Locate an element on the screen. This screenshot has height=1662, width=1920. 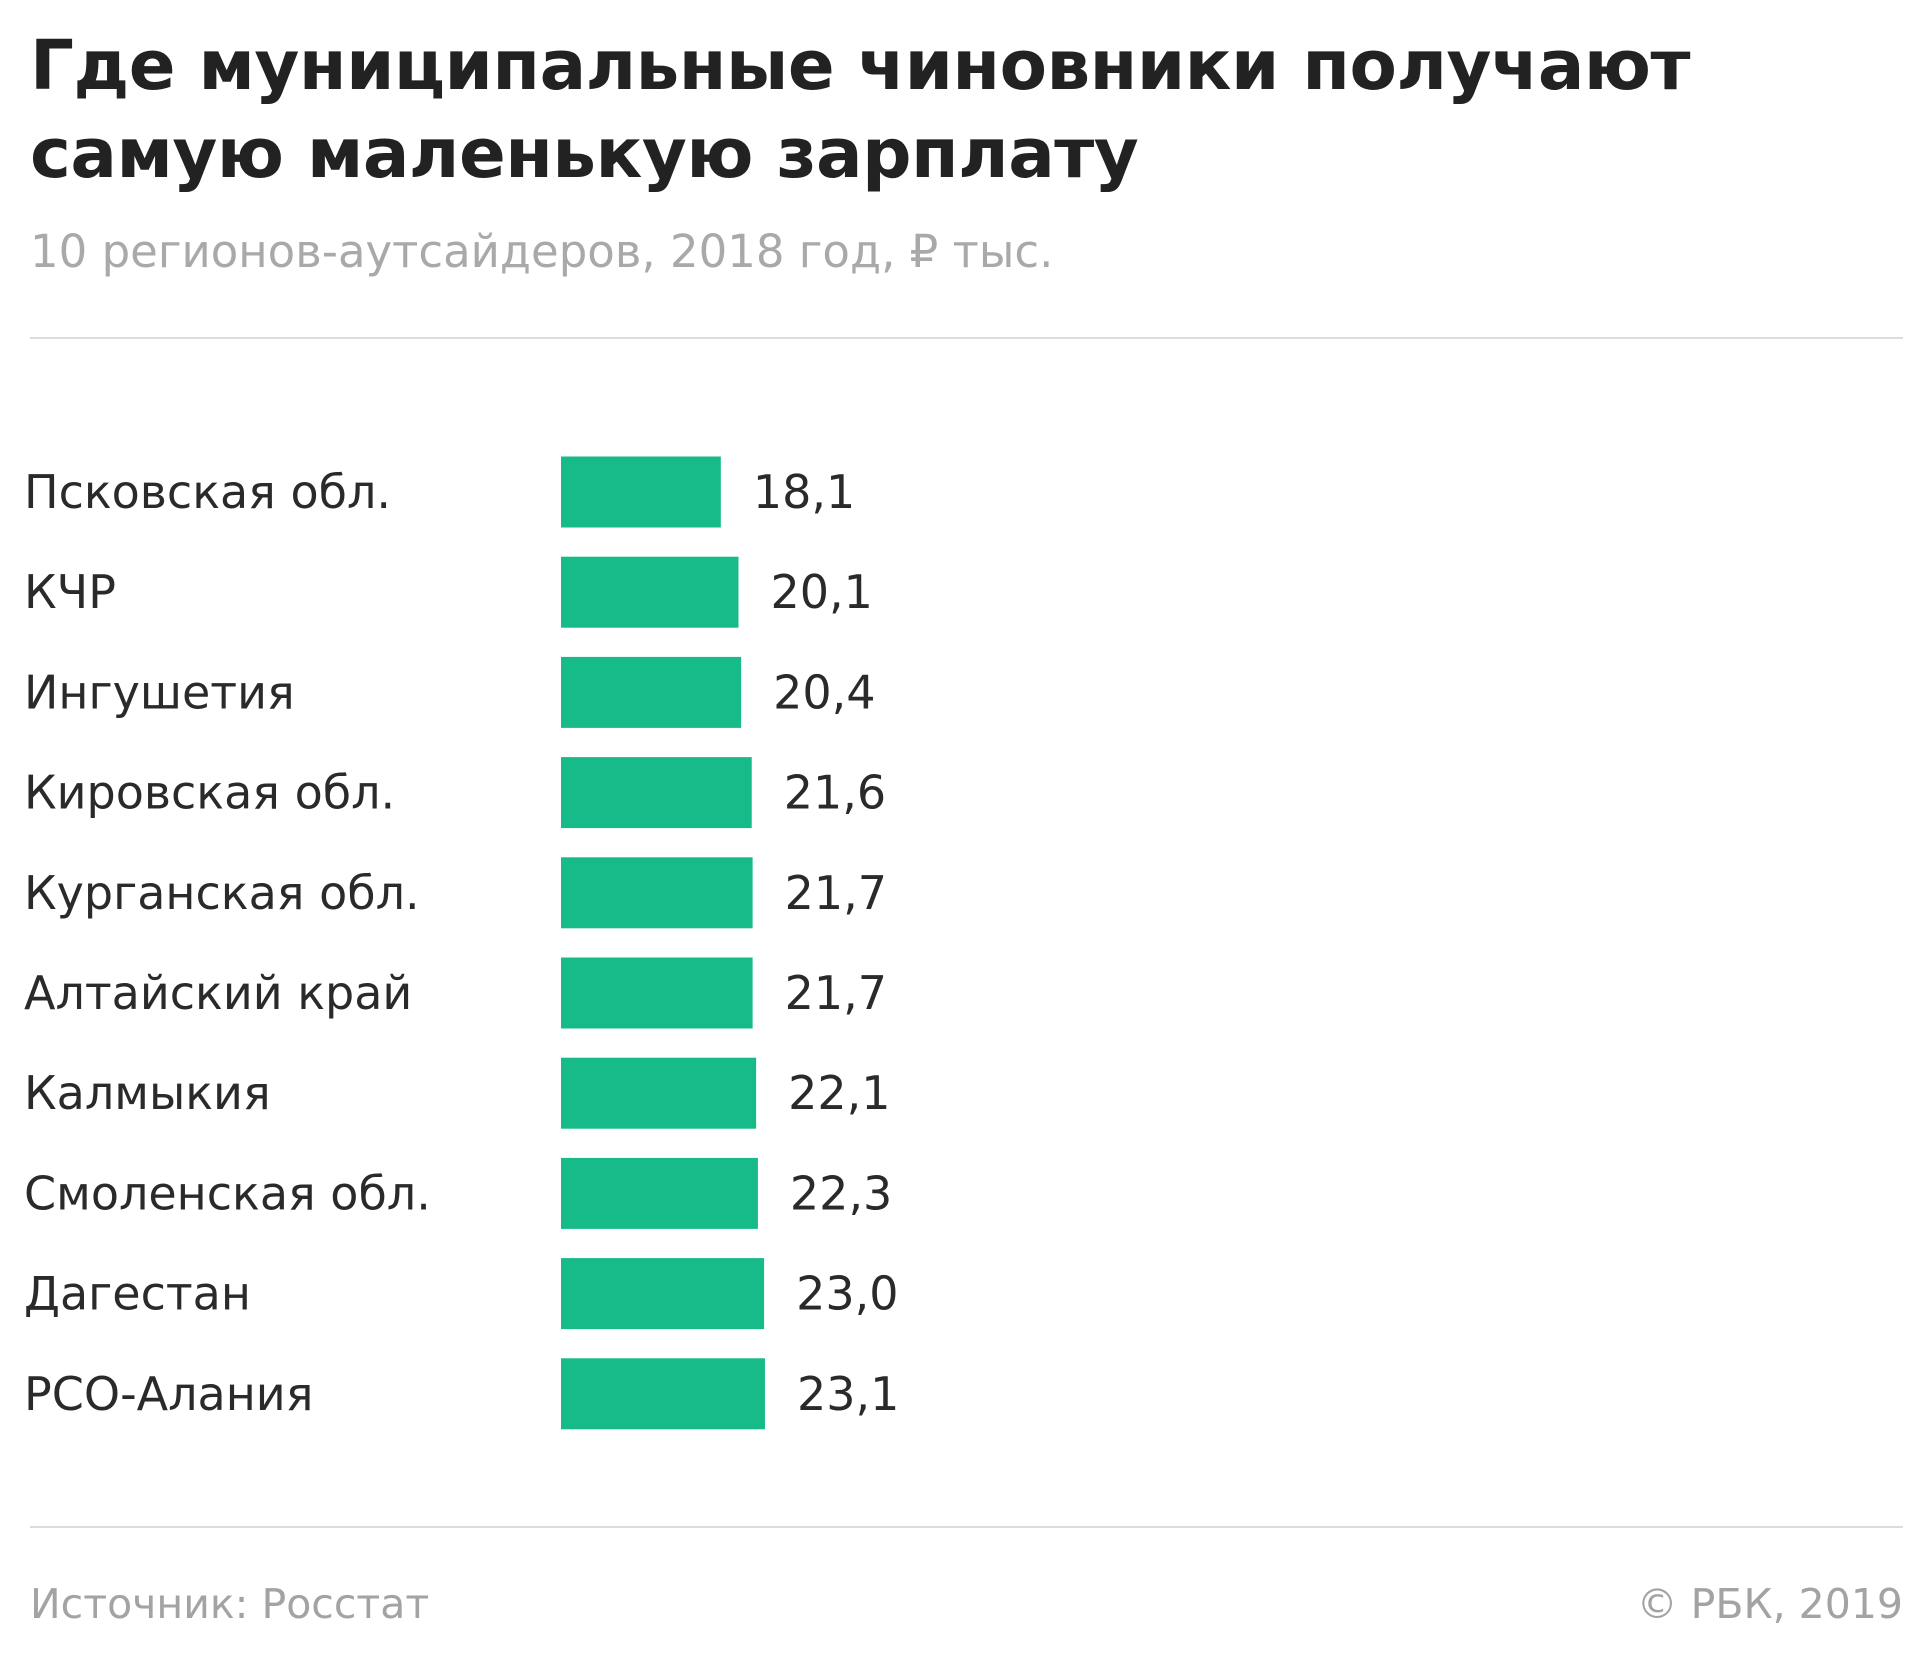
bottom-divider is located at coordinates (966, 1527).